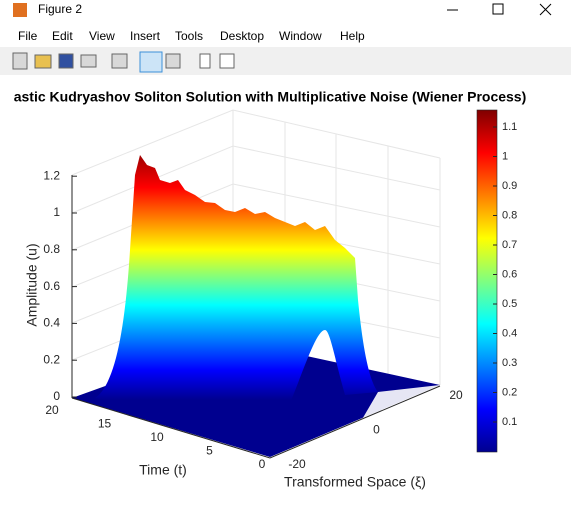 This screenshot has width=571, height=512. I want to click on colorbar, so click(487, 281).